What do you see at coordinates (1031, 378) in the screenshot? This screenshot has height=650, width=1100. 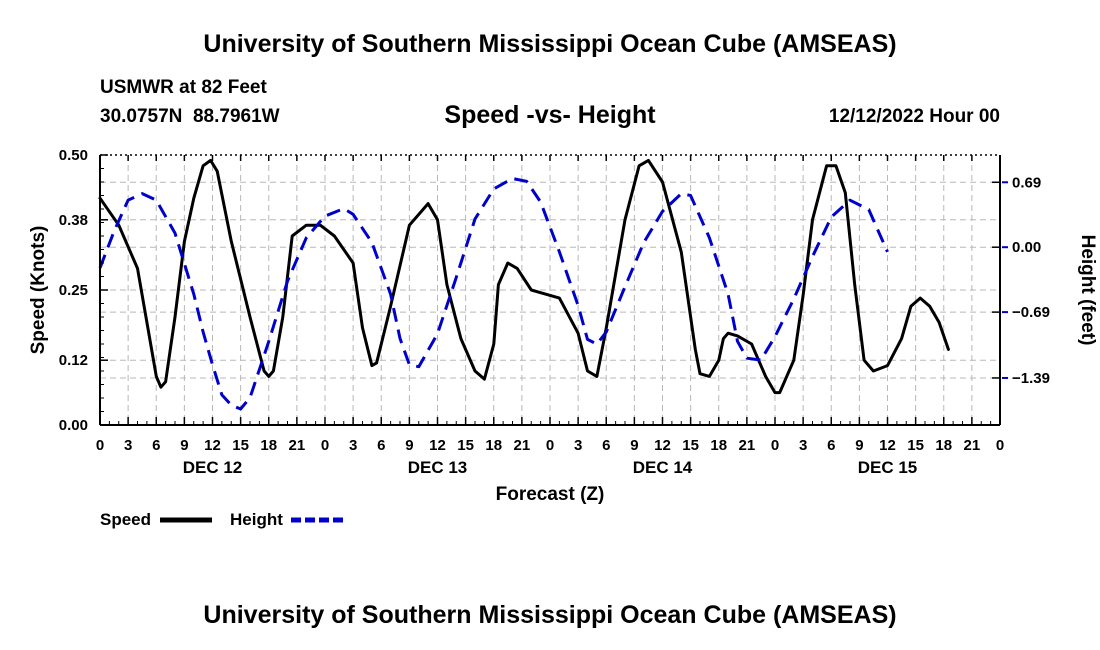 I see `y2-tick-label: −1.39` at bounding box center [1031, 378].